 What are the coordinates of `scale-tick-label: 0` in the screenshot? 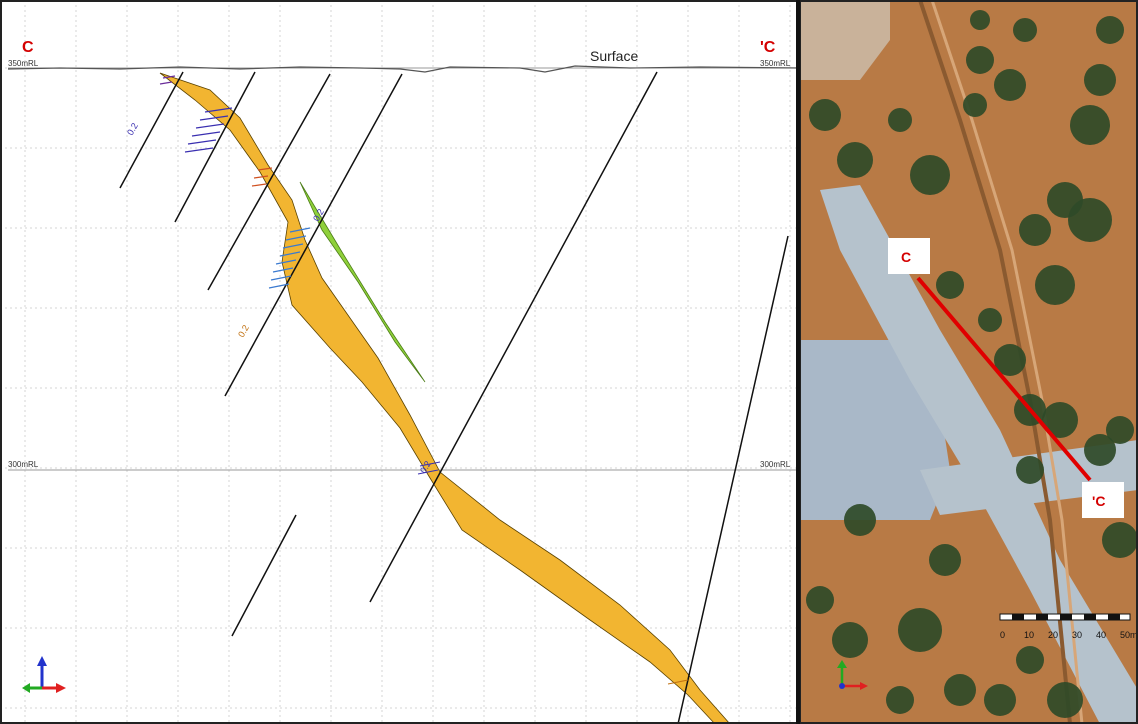 It's located at (1002, 635).